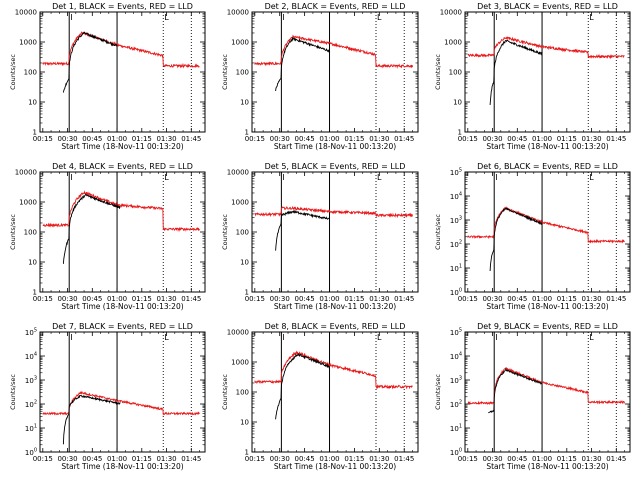 This screenshot has height=480, width=640. What do you see at coordinates (122, 326) in the screenshot?
I see `panel-title: Det 7, BLACK = Events, RED = LLD` at bounding box center [122, 326].